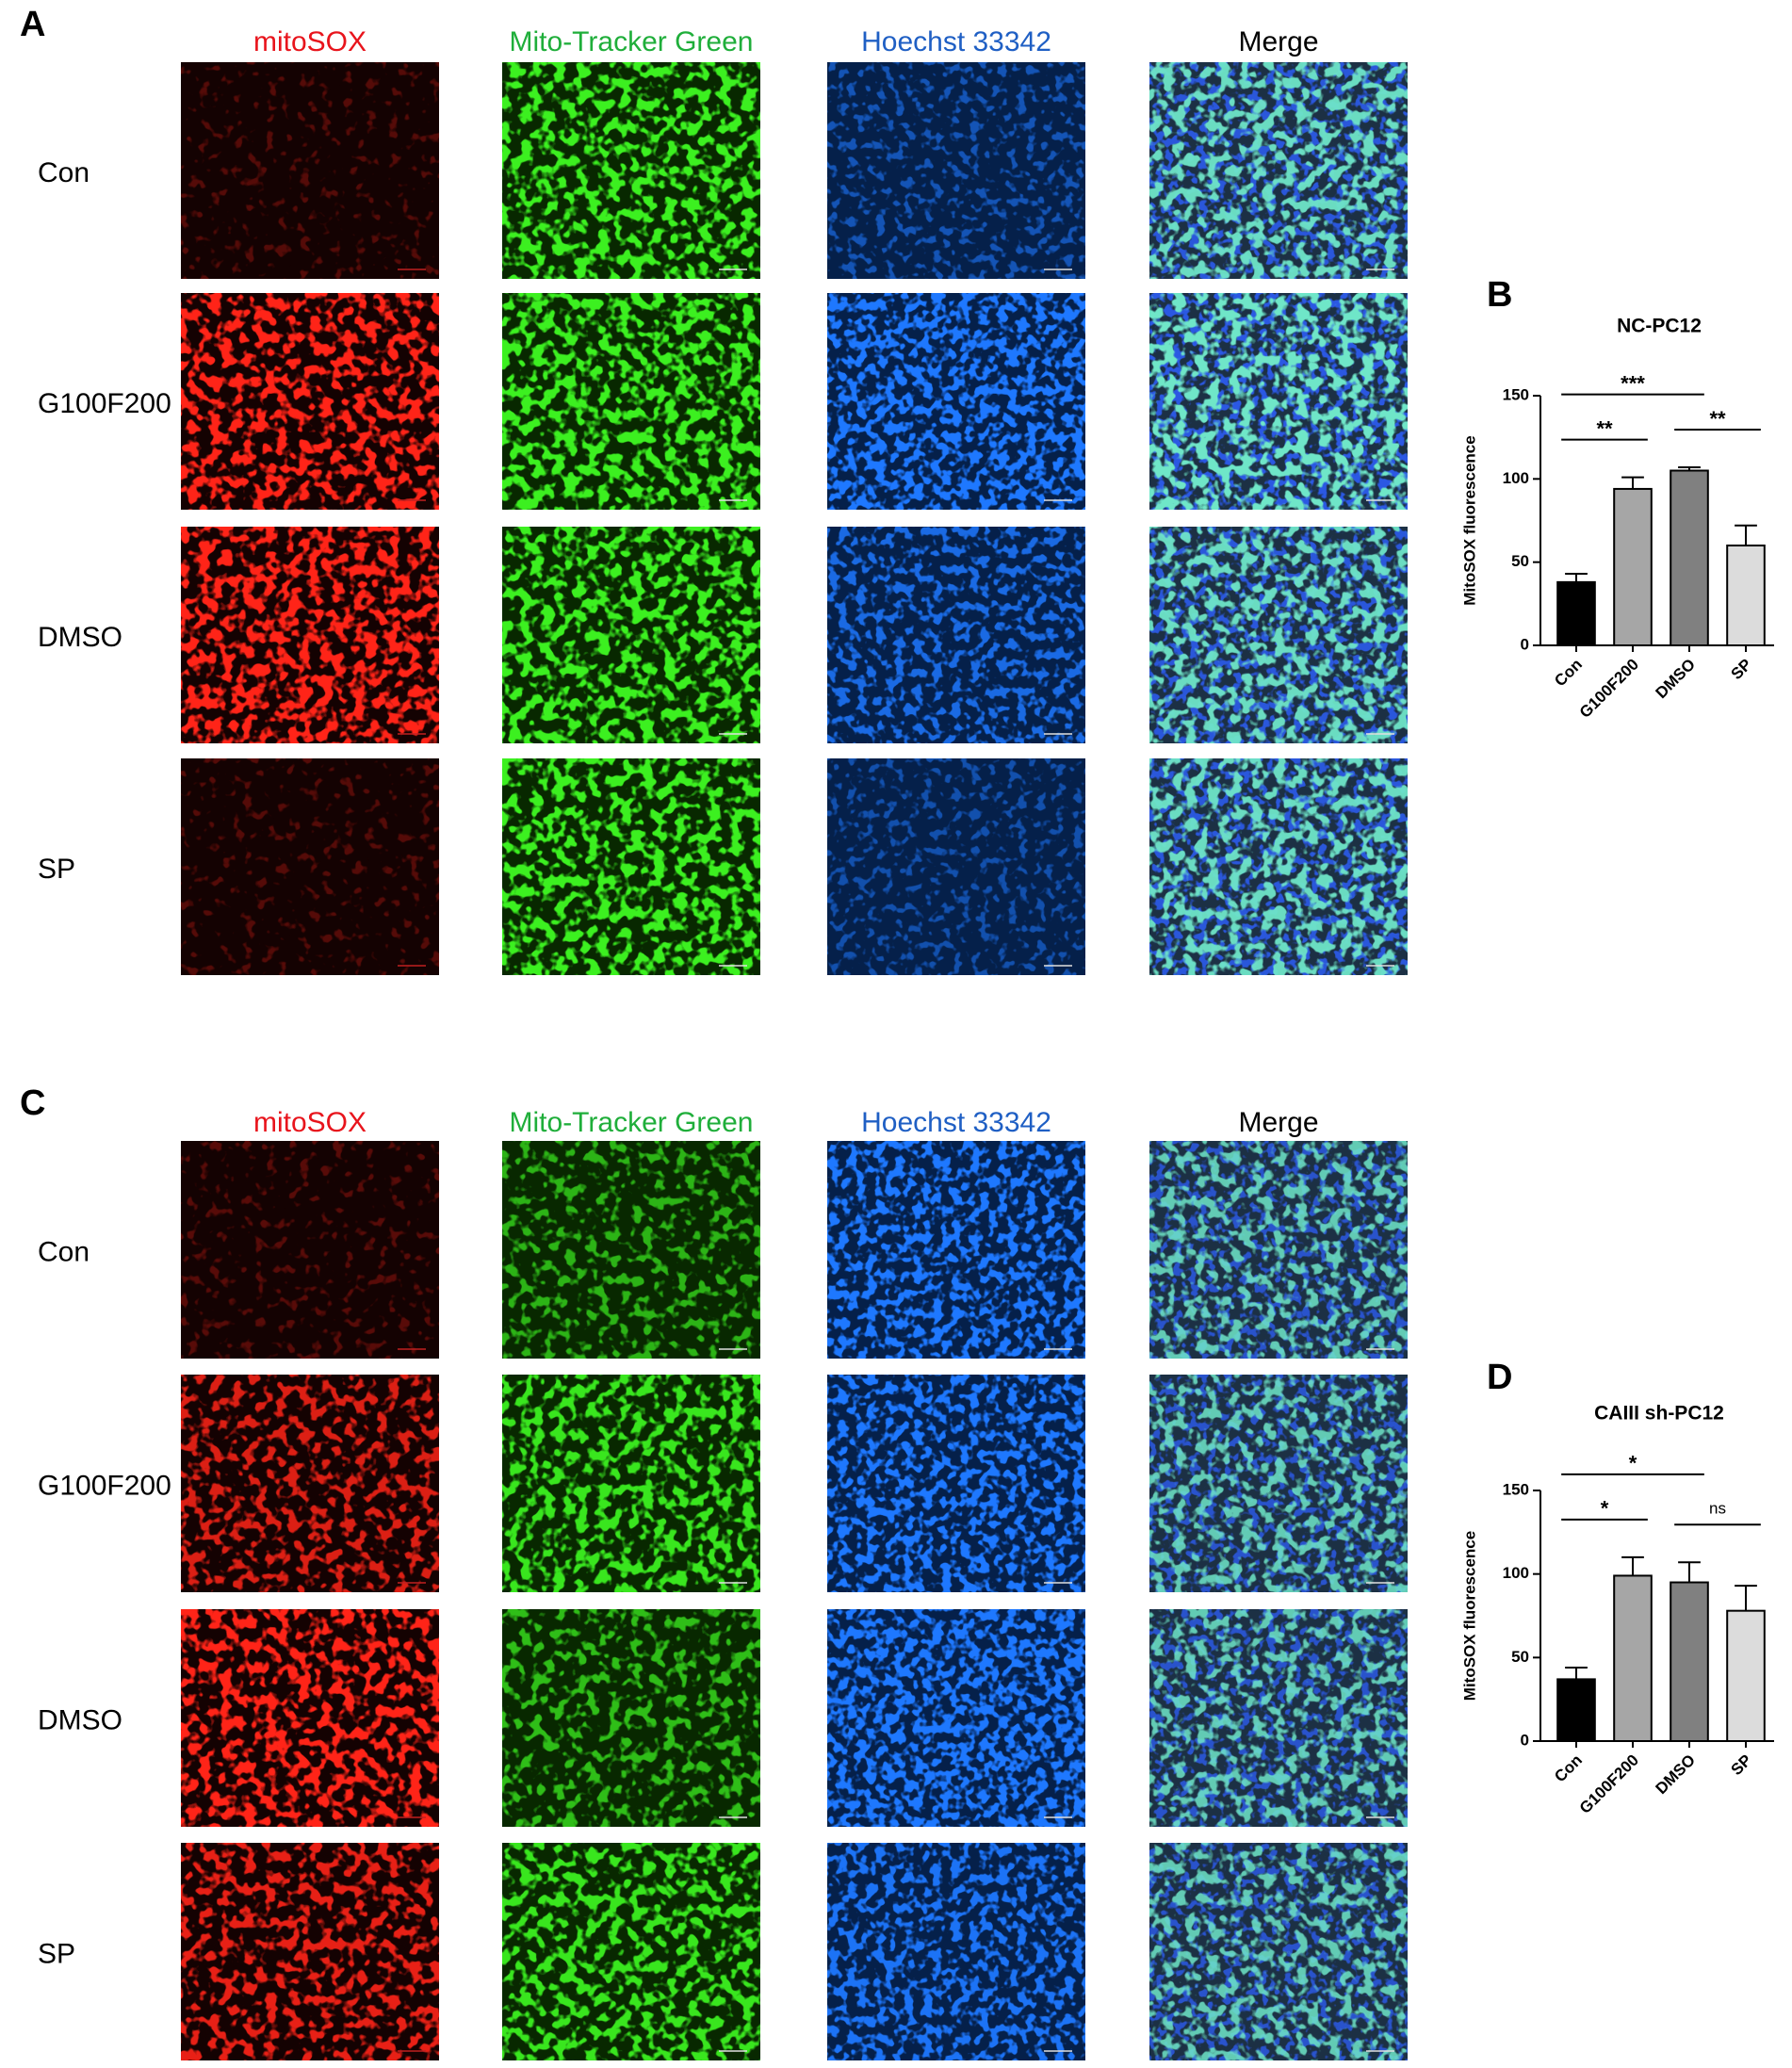 Image resolution: width=1792 pixels, height=2068 pixels. What do you see at coordinates (1499, 1377) in the screenshot?
I see `panel-label: D` at bounding box center [1499, 1377].